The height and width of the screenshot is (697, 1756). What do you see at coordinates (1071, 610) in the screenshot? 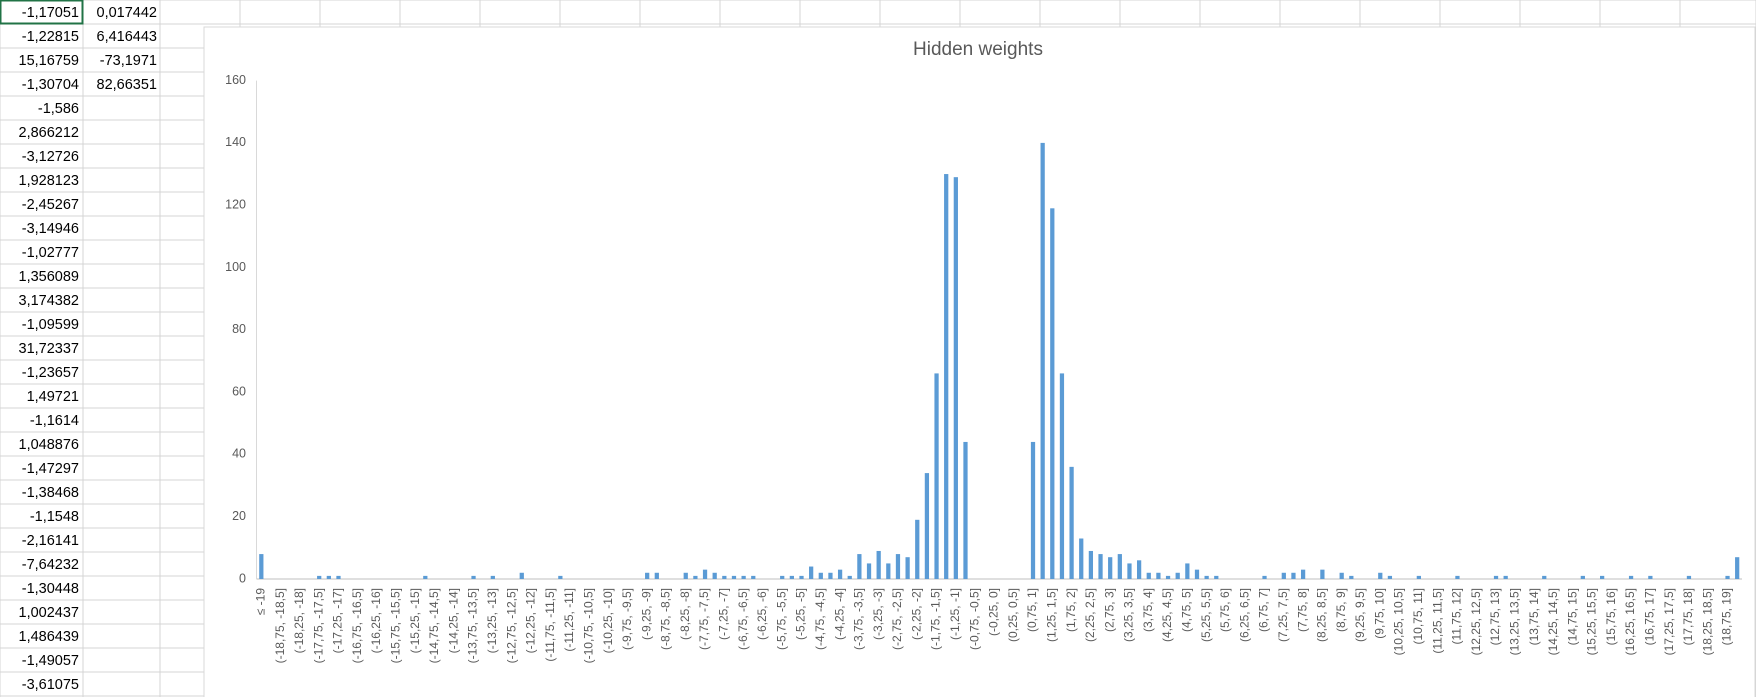
I see `x-tick-label: (1,75, 2]` at bounding box center [1071, 610].